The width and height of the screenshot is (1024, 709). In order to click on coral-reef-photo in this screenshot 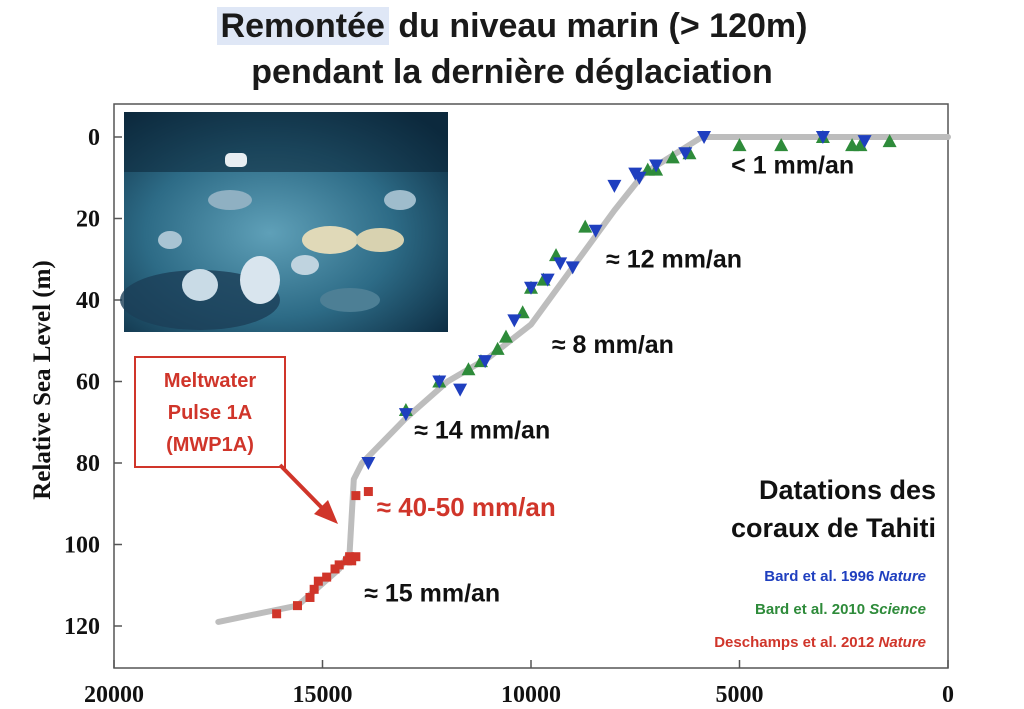, I will do `click(284, 222)`.